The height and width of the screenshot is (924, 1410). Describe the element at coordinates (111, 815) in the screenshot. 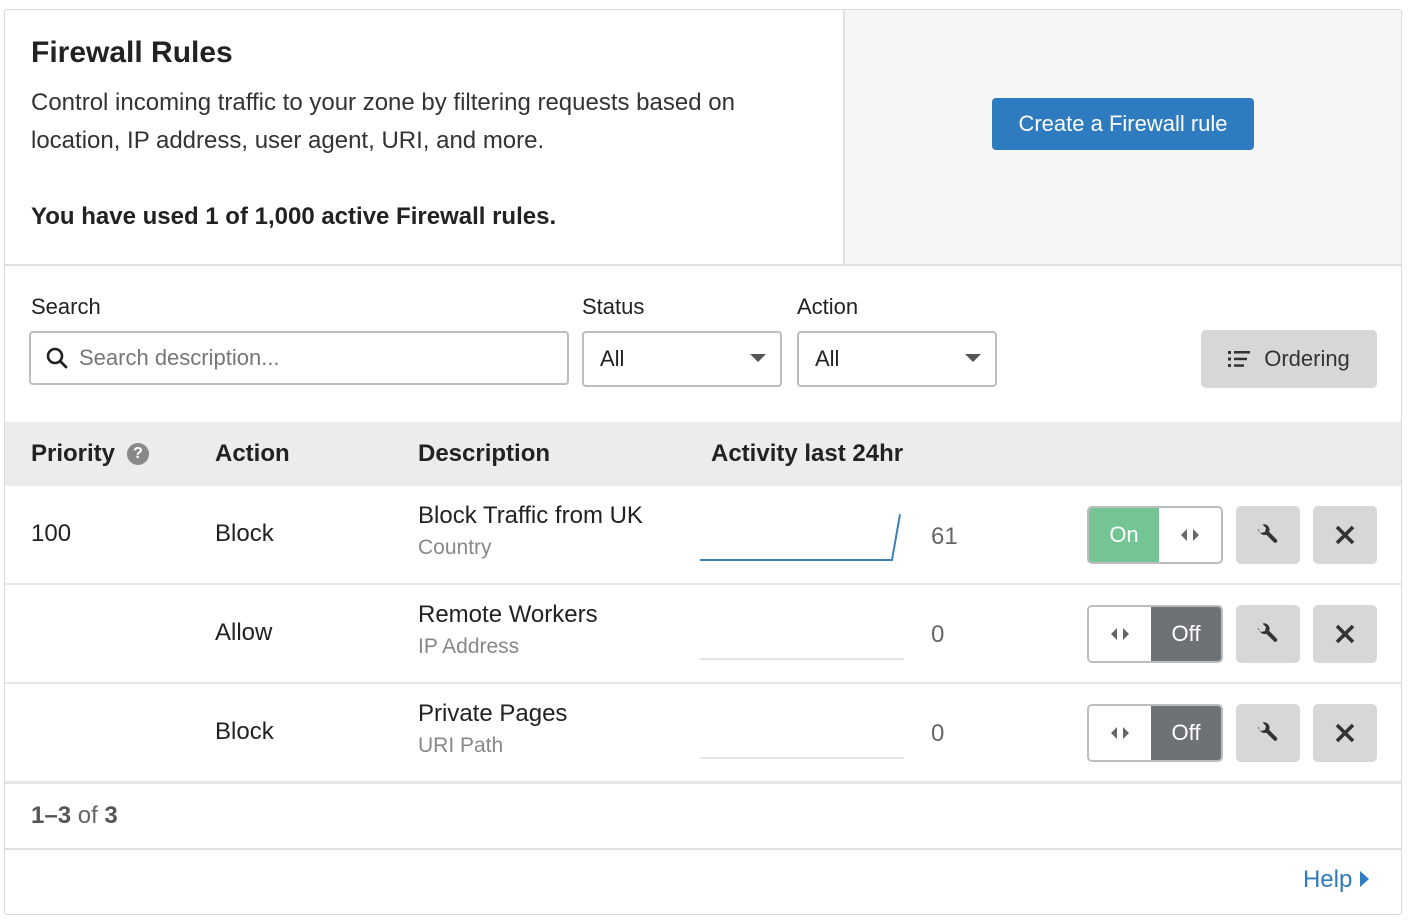

I see `pagination-total: 3` at that location.